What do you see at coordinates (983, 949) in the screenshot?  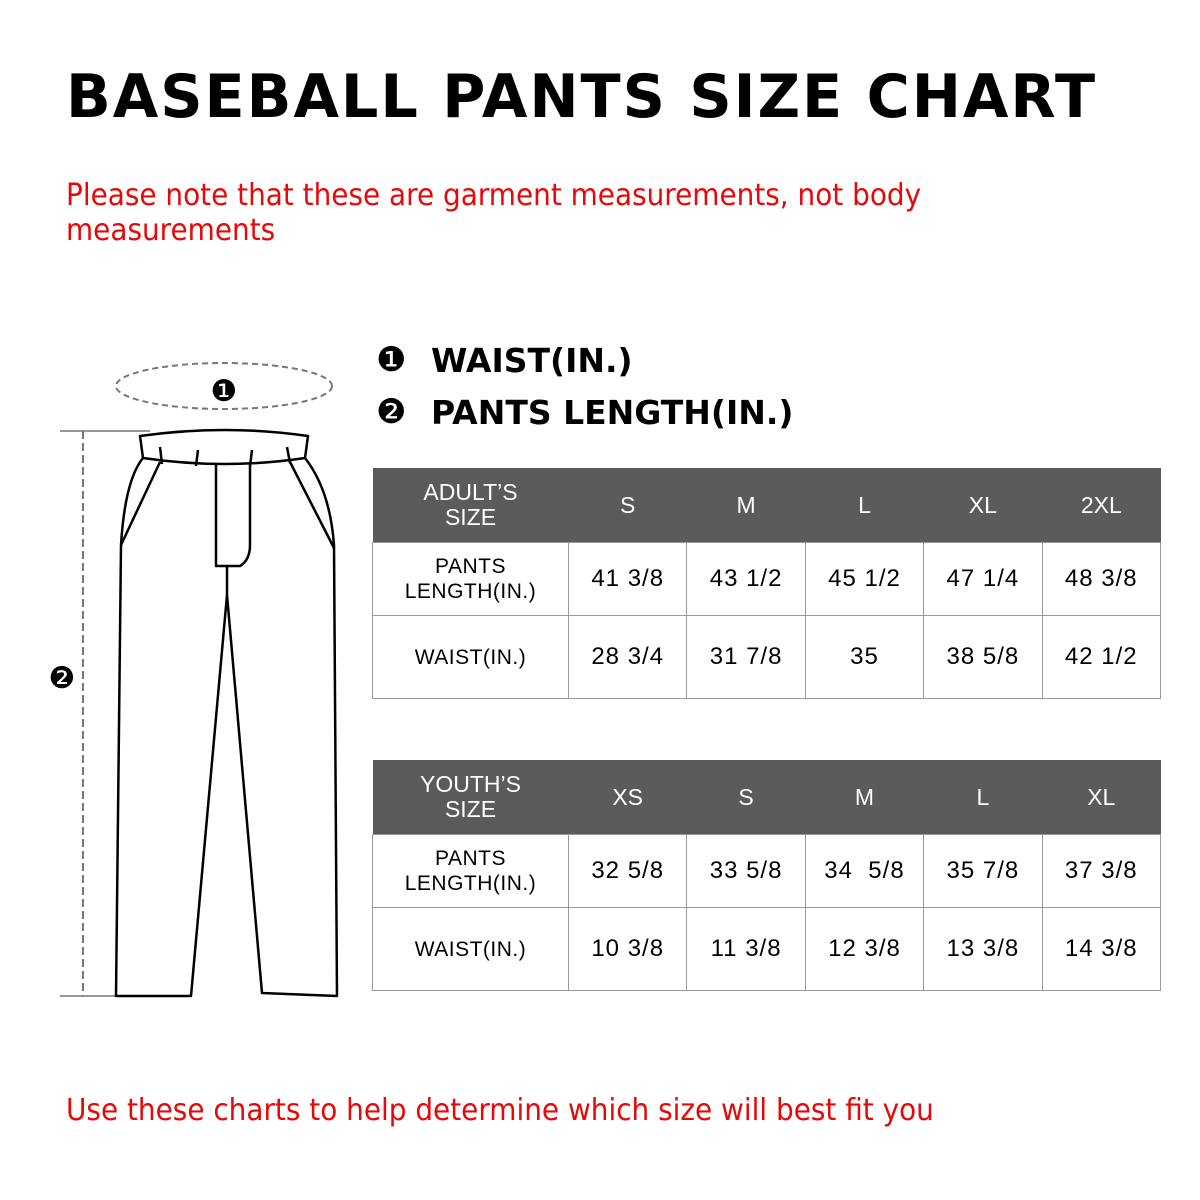 I see `table-cell: 13 3/8` at bounding box center [983, 949].